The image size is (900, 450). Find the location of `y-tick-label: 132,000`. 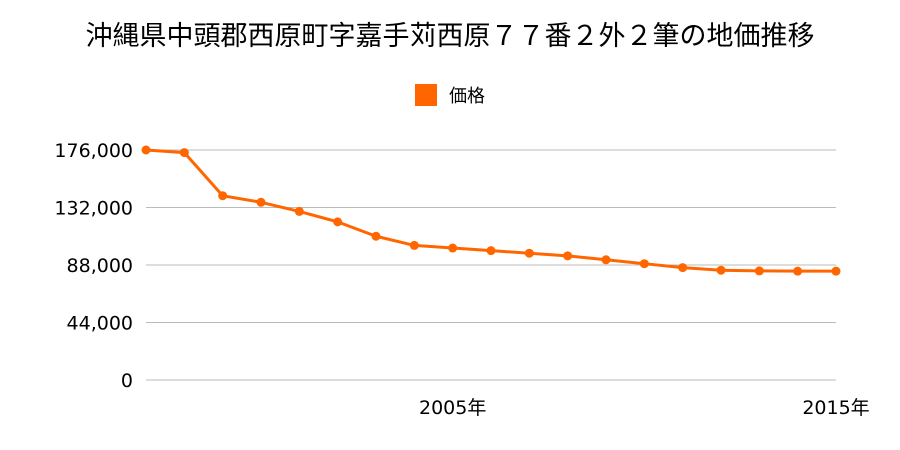

y-tick-label: 132,000 is located at coordinates (93, 209).